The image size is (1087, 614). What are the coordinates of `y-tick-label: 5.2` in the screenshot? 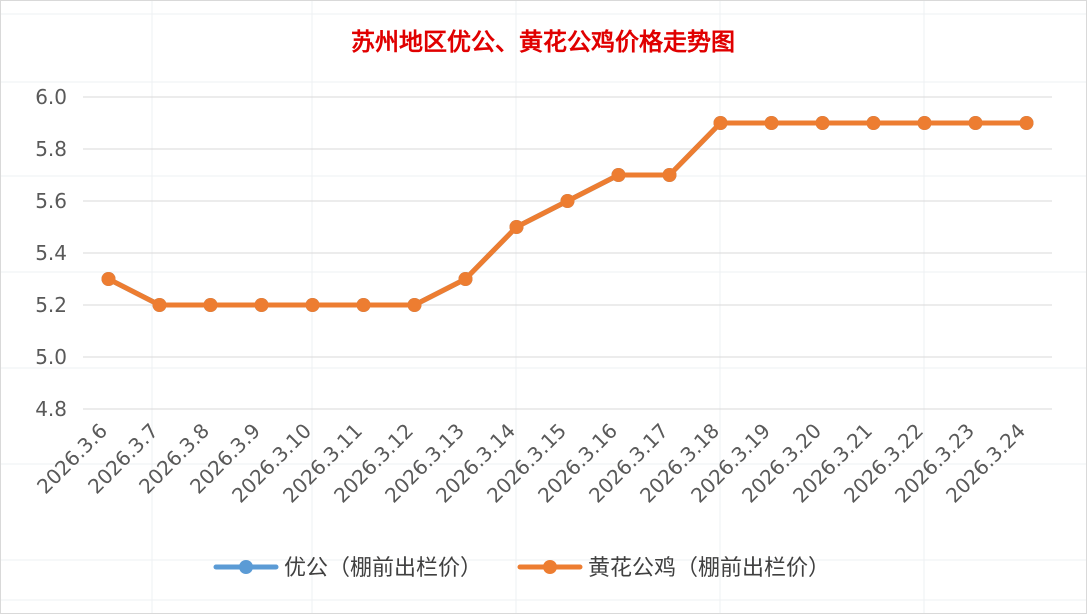 It's located at (51, 305).